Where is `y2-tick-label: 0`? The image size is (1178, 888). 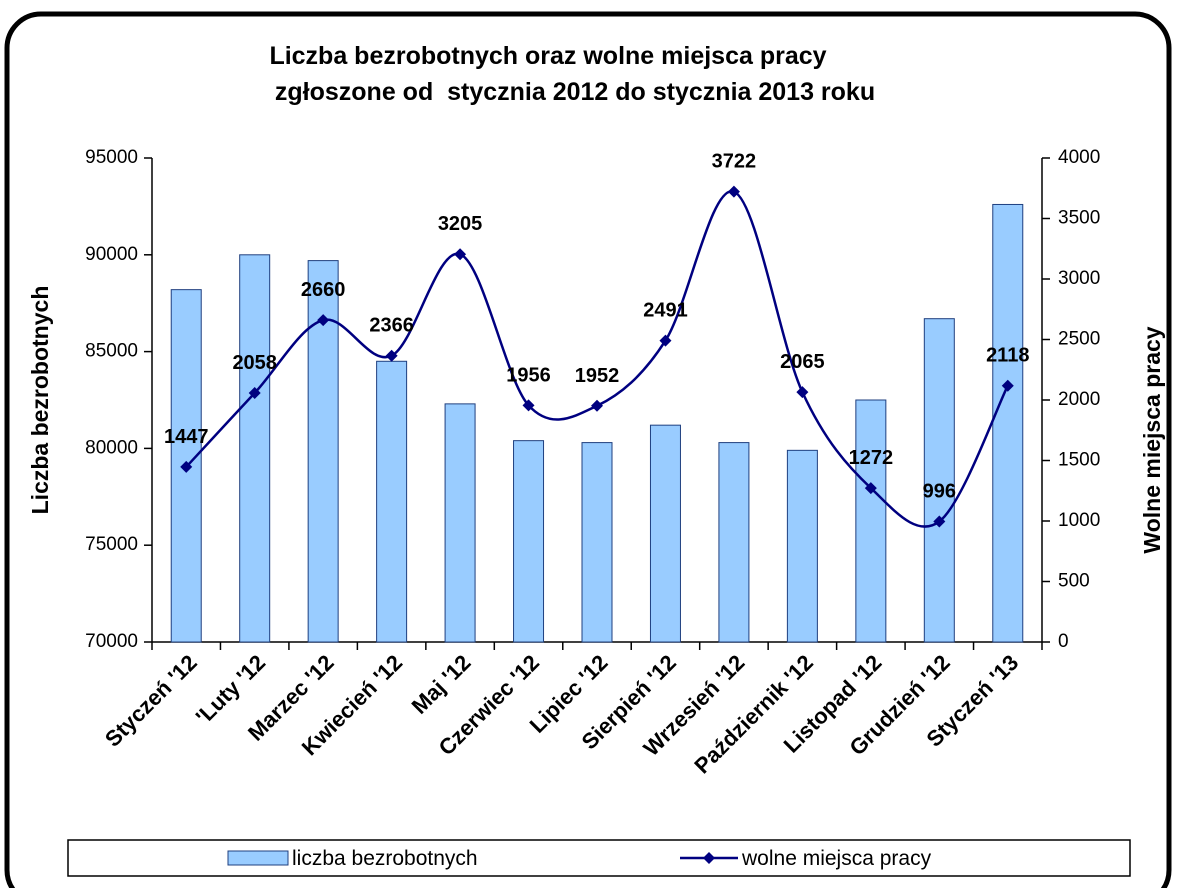 y2-tick-label: 0 is located at coordinates (1063, 641).